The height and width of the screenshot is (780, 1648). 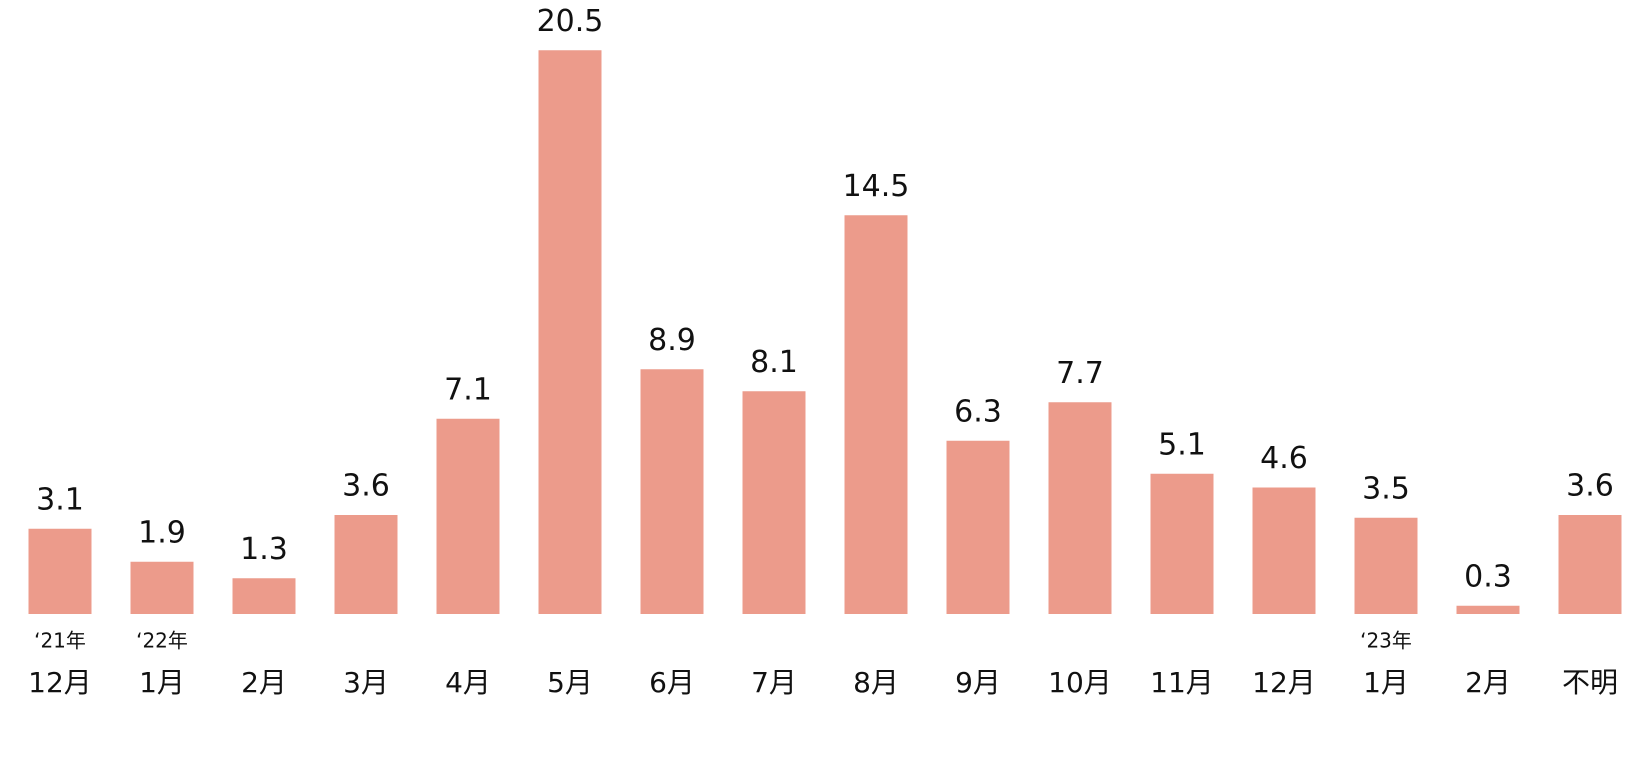 What do you see at coordinates (672, 340) in the screenshot?
I see `value-label: 8.9` at bounding box center [672, 340].